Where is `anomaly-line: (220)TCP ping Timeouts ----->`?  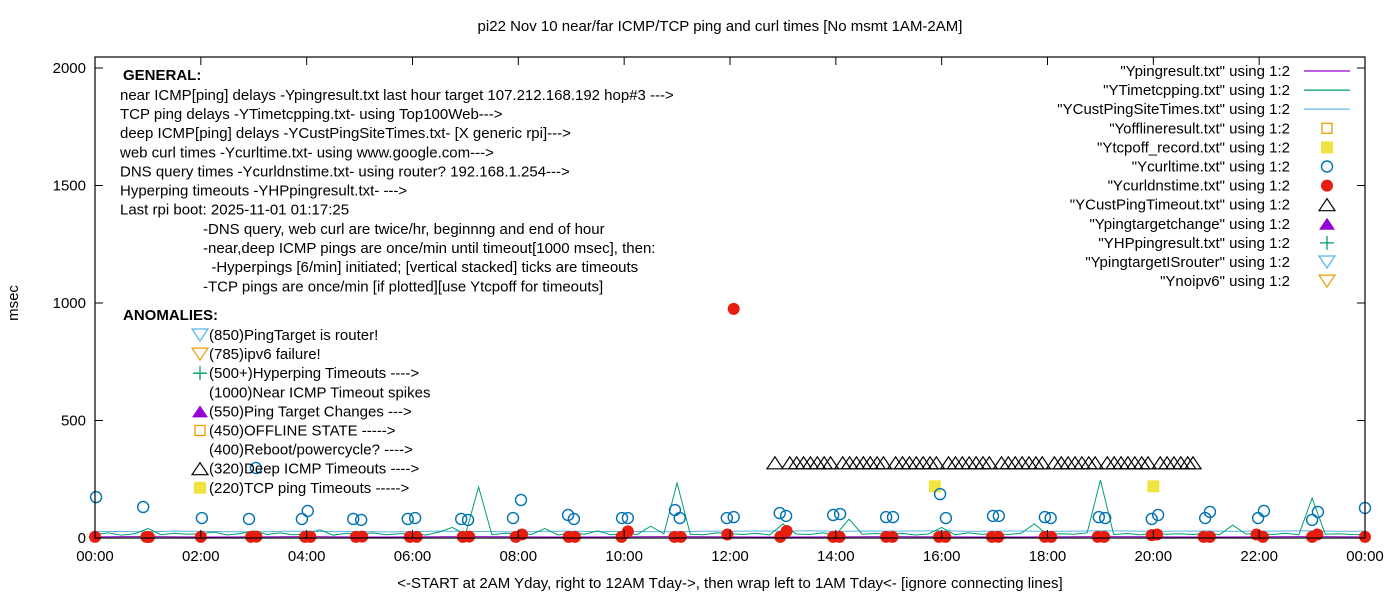
anomaly-line: (220)TCP ping Timeouts -----> is located at coordinates (309, 488).